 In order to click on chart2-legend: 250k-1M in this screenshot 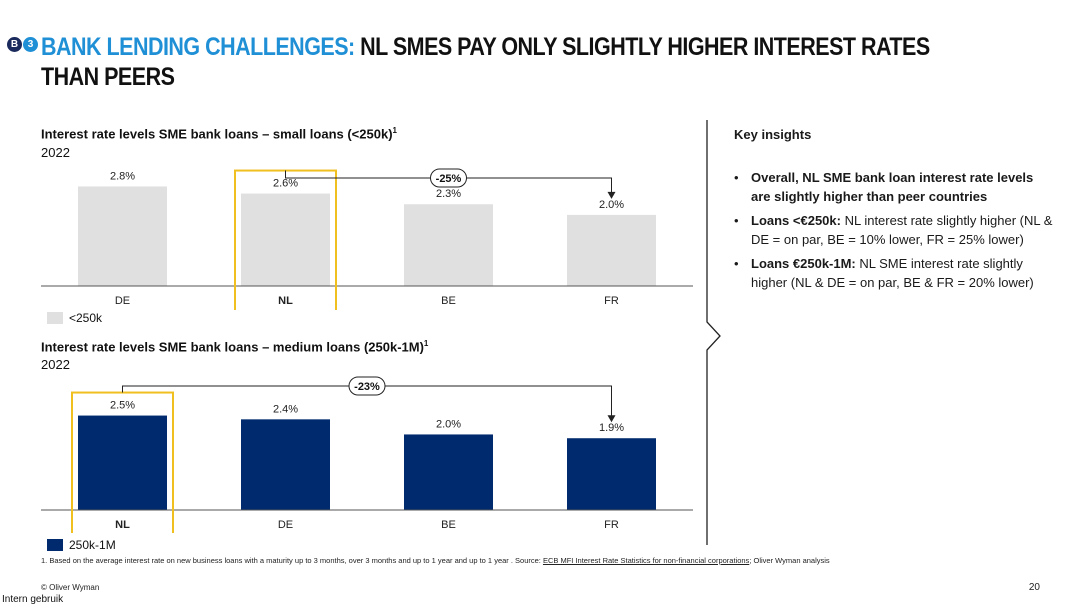, I will do `click(81, 545)`.